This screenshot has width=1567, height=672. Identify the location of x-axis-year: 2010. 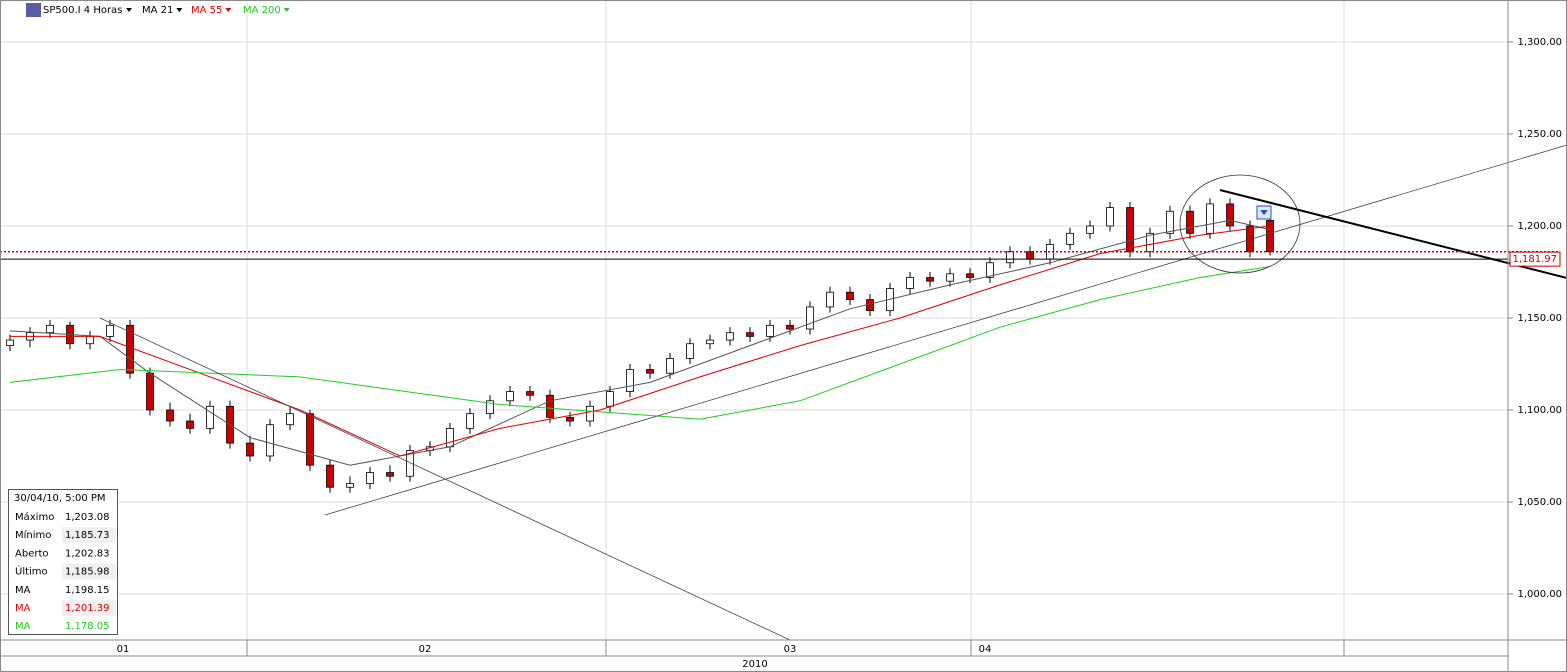
(754, 664).